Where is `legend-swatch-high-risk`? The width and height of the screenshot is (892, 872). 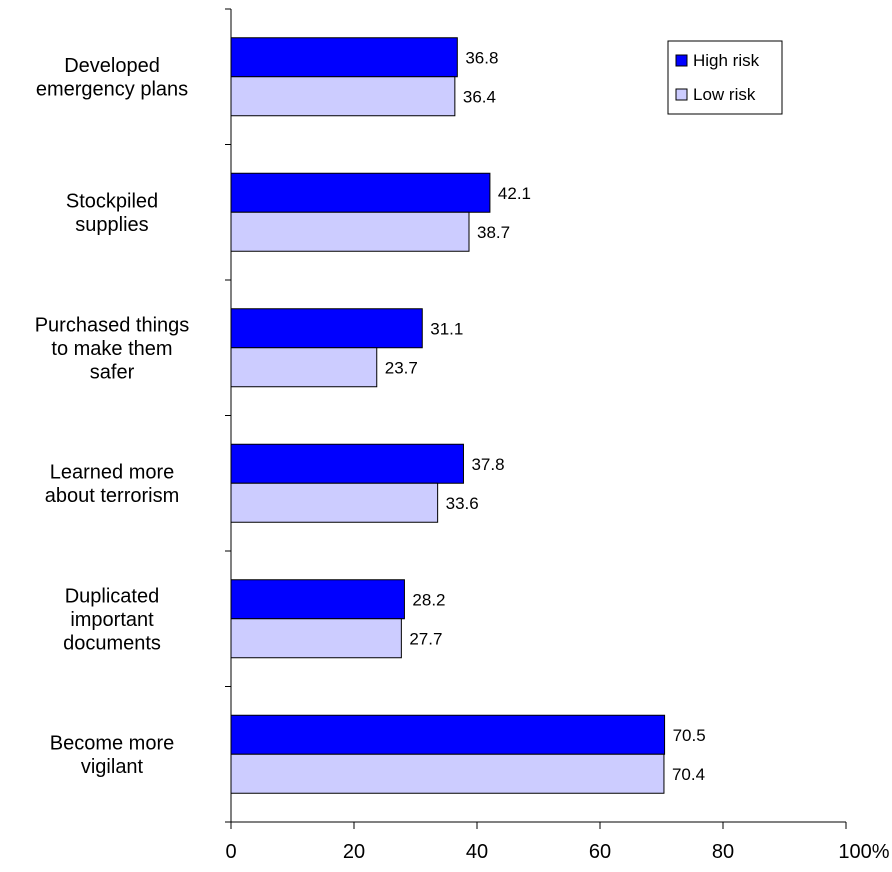 legend-swatch-high-risk is located at coordinates (681, 60).